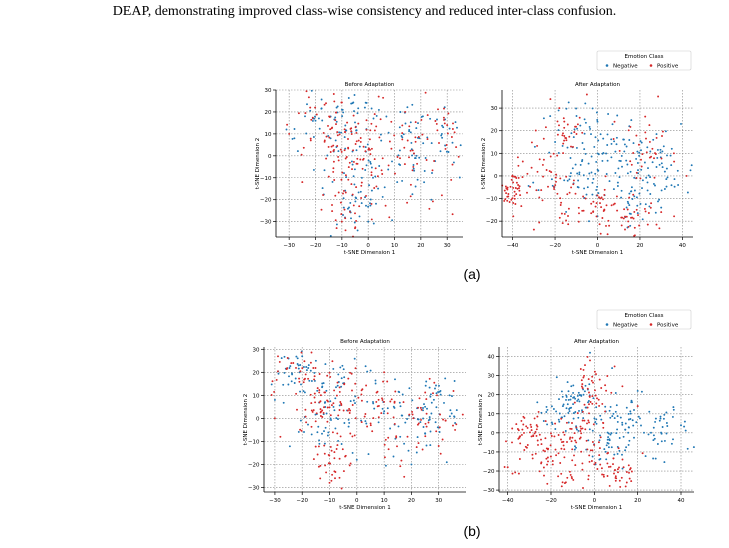 The height and width of the screenshot is (548, 729). I want to click on x-tick-label: −40, so click(508, 501).